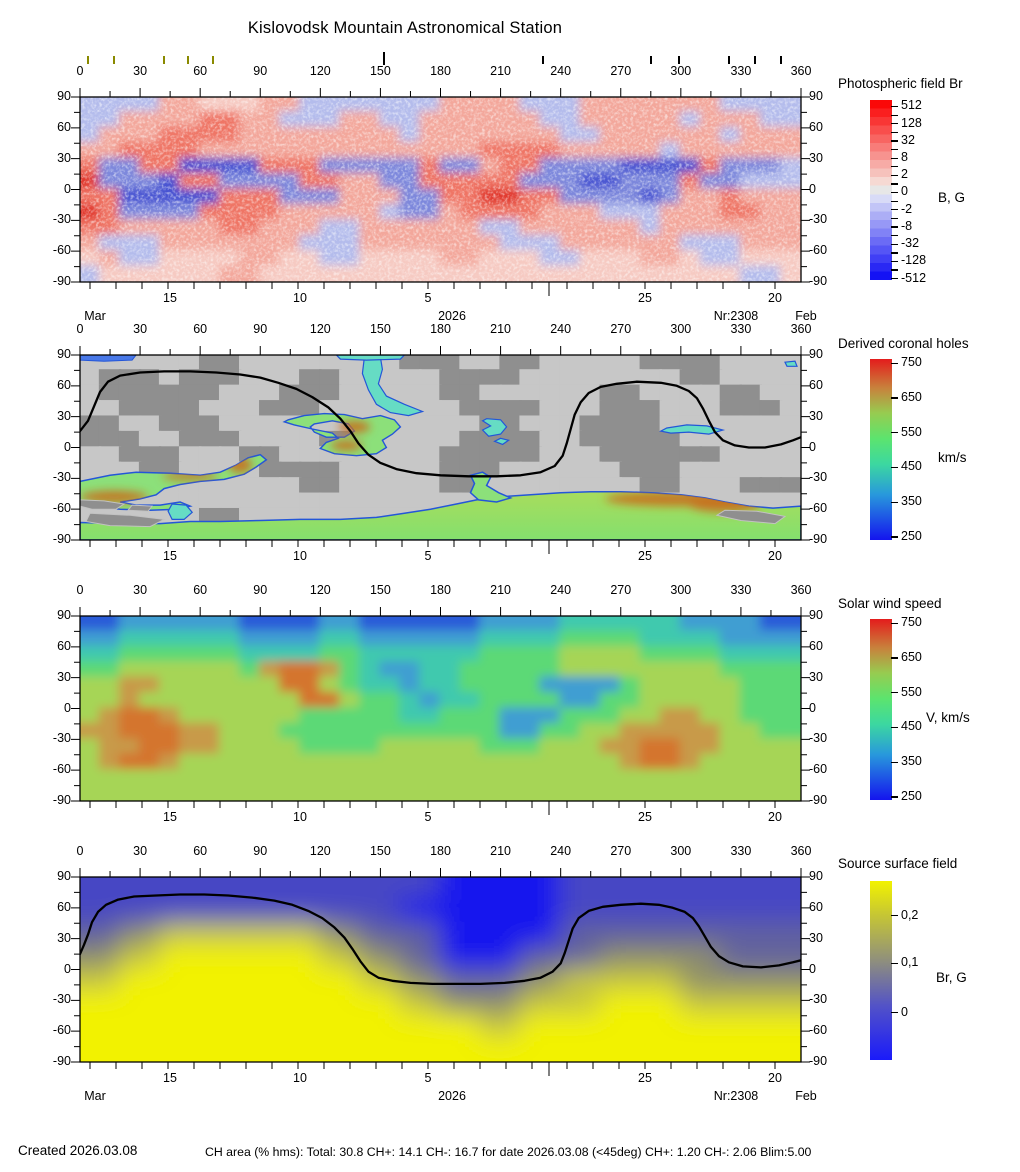 The width and height of the screenshot is (1020, 1172). Describe the element at coordinates (78, 1150) in the screenshot. I see `created-date-text: Created 2026.03.08` at that location.